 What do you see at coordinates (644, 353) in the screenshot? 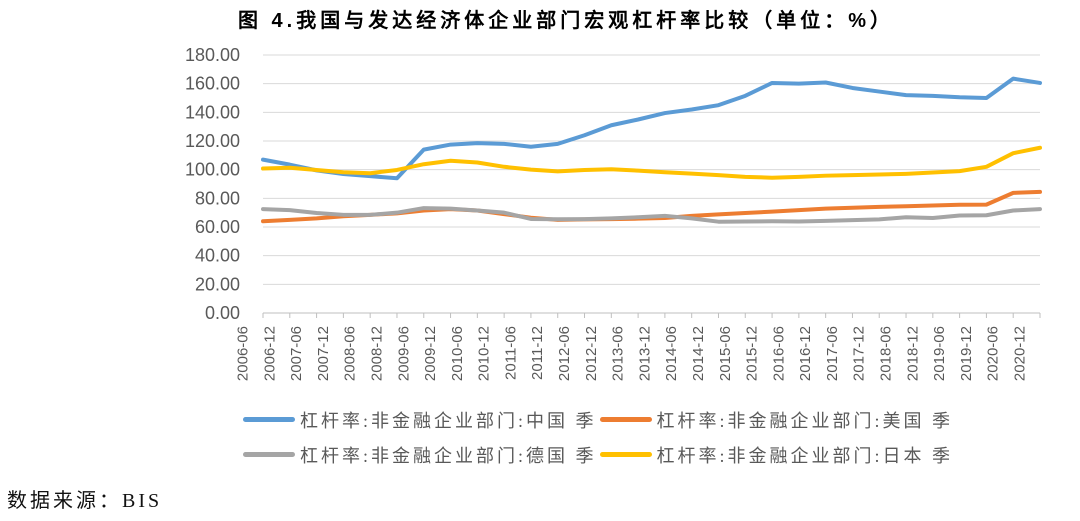
I see `x-axis-label: 2013-12` at bounding box center [644, 353].